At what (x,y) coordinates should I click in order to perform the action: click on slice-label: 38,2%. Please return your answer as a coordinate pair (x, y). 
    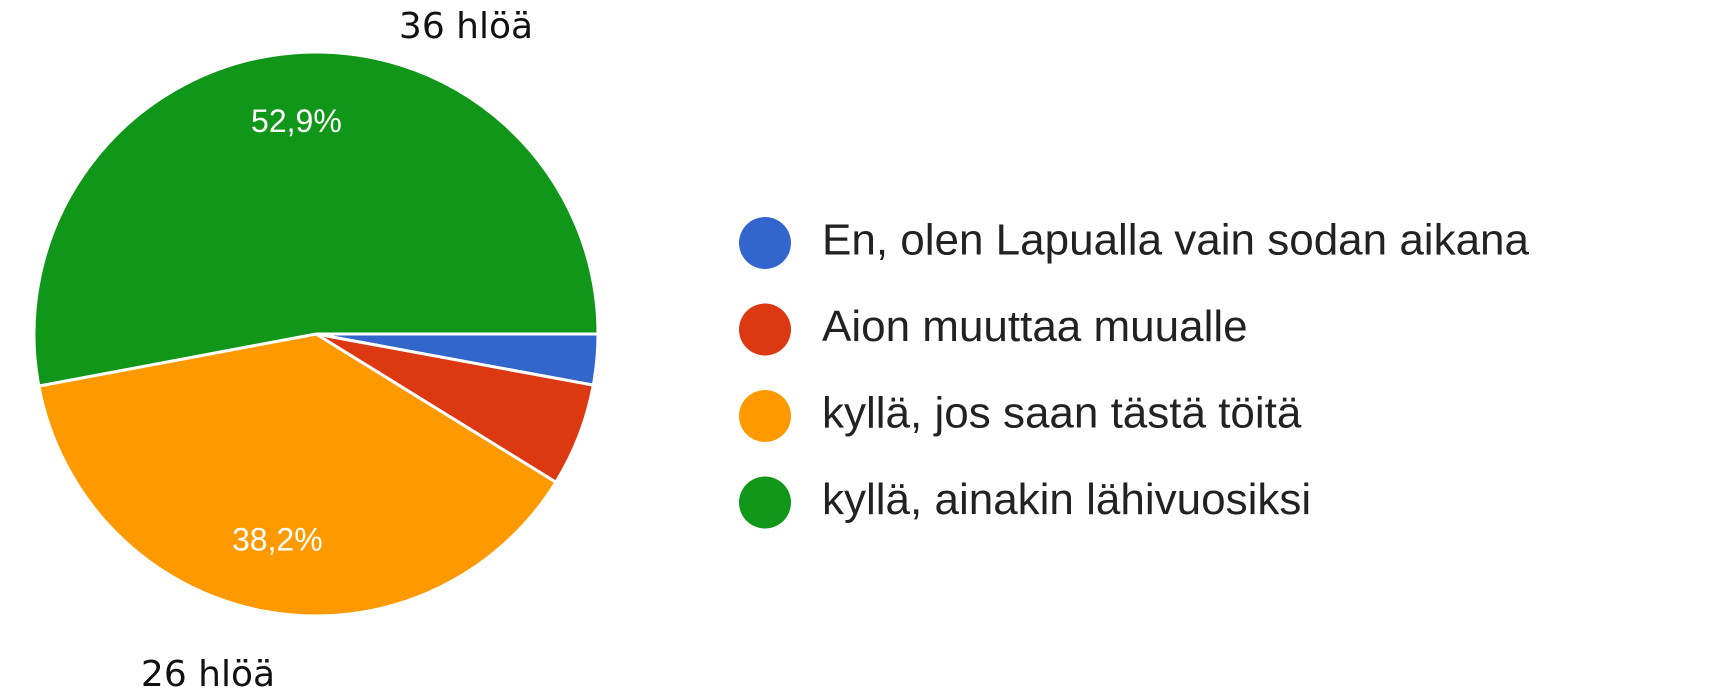
    Looking at the image, I should click on (277, 539).